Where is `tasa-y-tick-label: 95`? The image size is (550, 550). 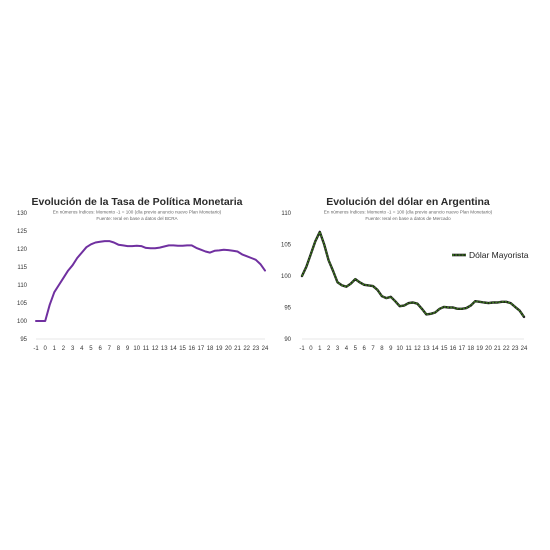
tasa-y-tick-label: 95 is located at coordinates (23, 340).